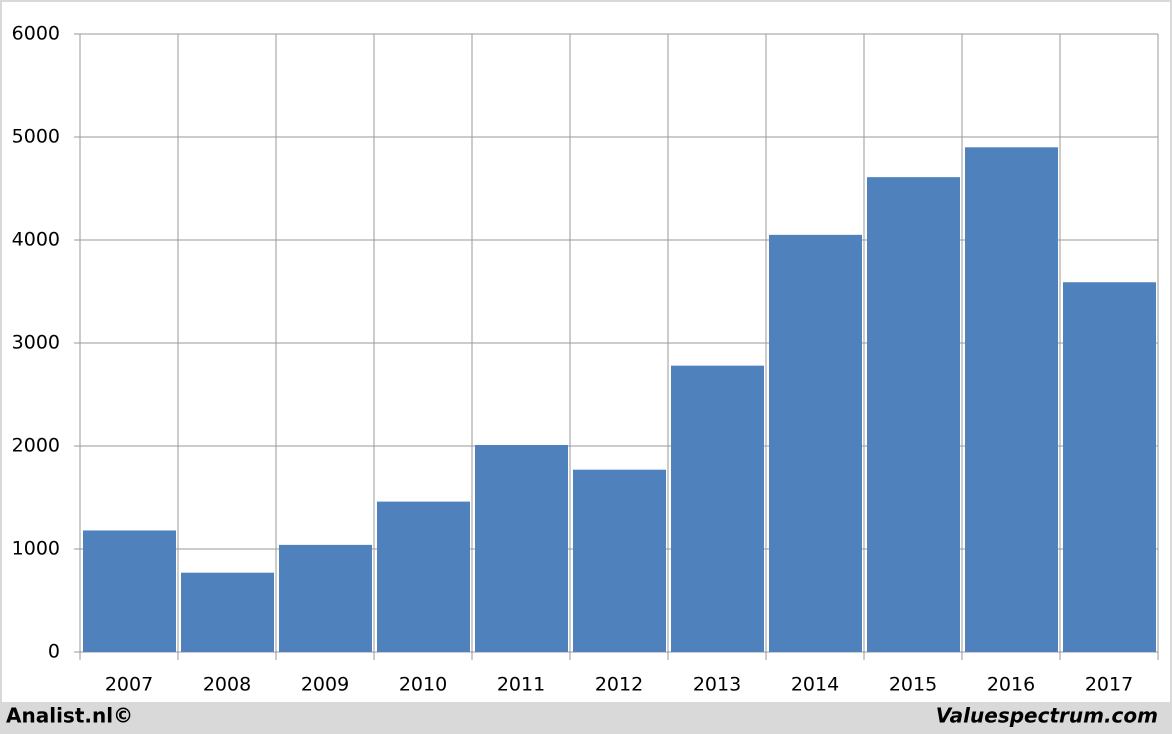 This screenshot has width=1172, height=734. Describe the element at coordinates (129, 685) in the screenshot. I see `x-tick-label: 2007` at that location.